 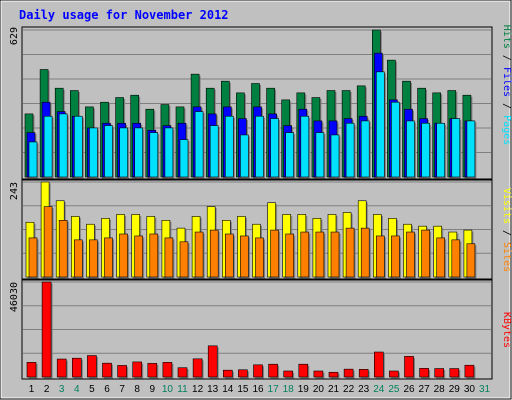 What do you see at coordinates (47, 389) in the screenshot?
I see `x-tick-label: 2` at bounding box center [47, 389].